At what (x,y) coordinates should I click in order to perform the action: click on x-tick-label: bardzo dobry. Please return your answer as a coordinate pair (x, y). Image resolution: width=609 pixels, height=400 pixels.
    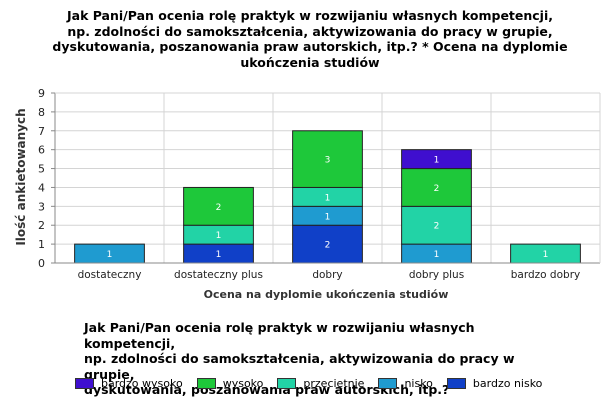
    Looking at the image, I should click on (545, 275).